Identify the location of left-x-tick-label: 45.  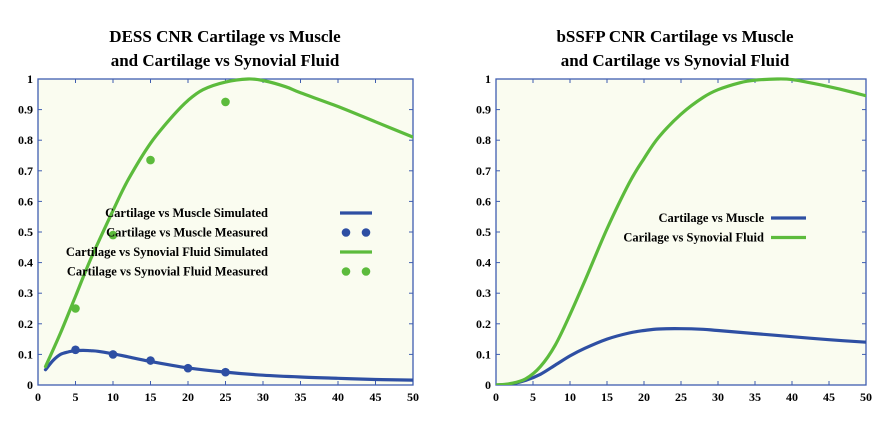
(376, 397).